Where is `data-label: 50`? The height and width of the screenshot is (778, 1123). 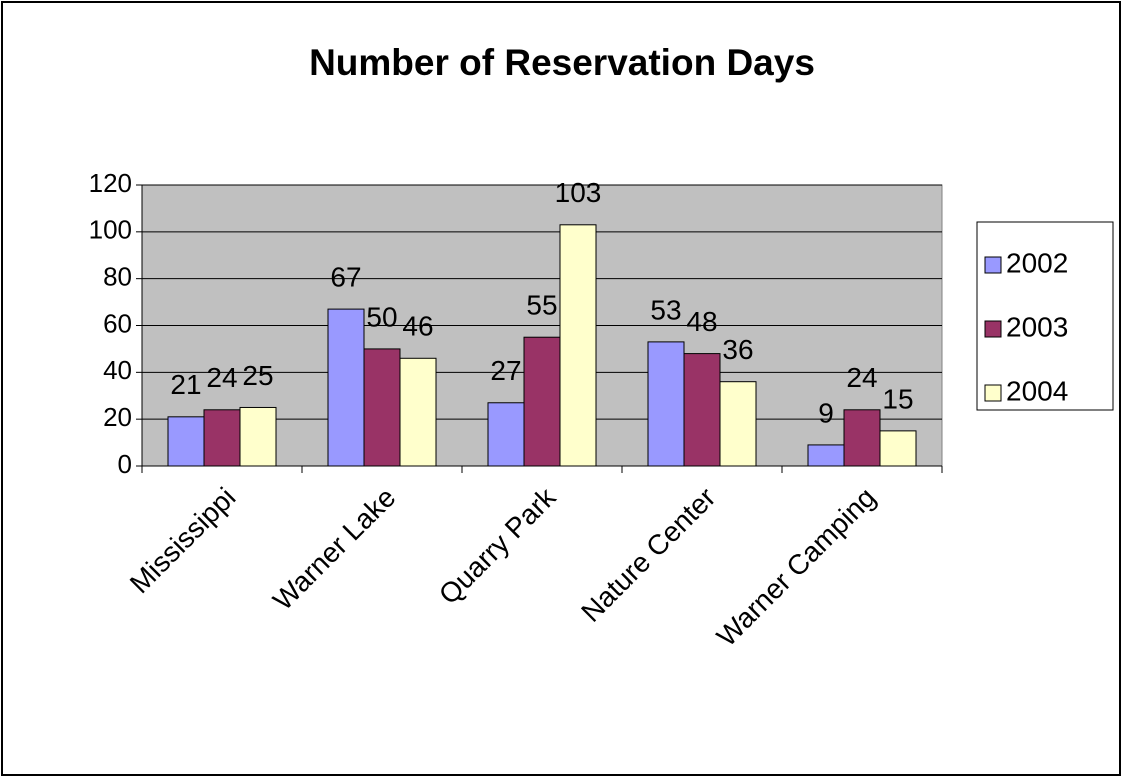
data-label: 50 is located at coordinates (381, 316).